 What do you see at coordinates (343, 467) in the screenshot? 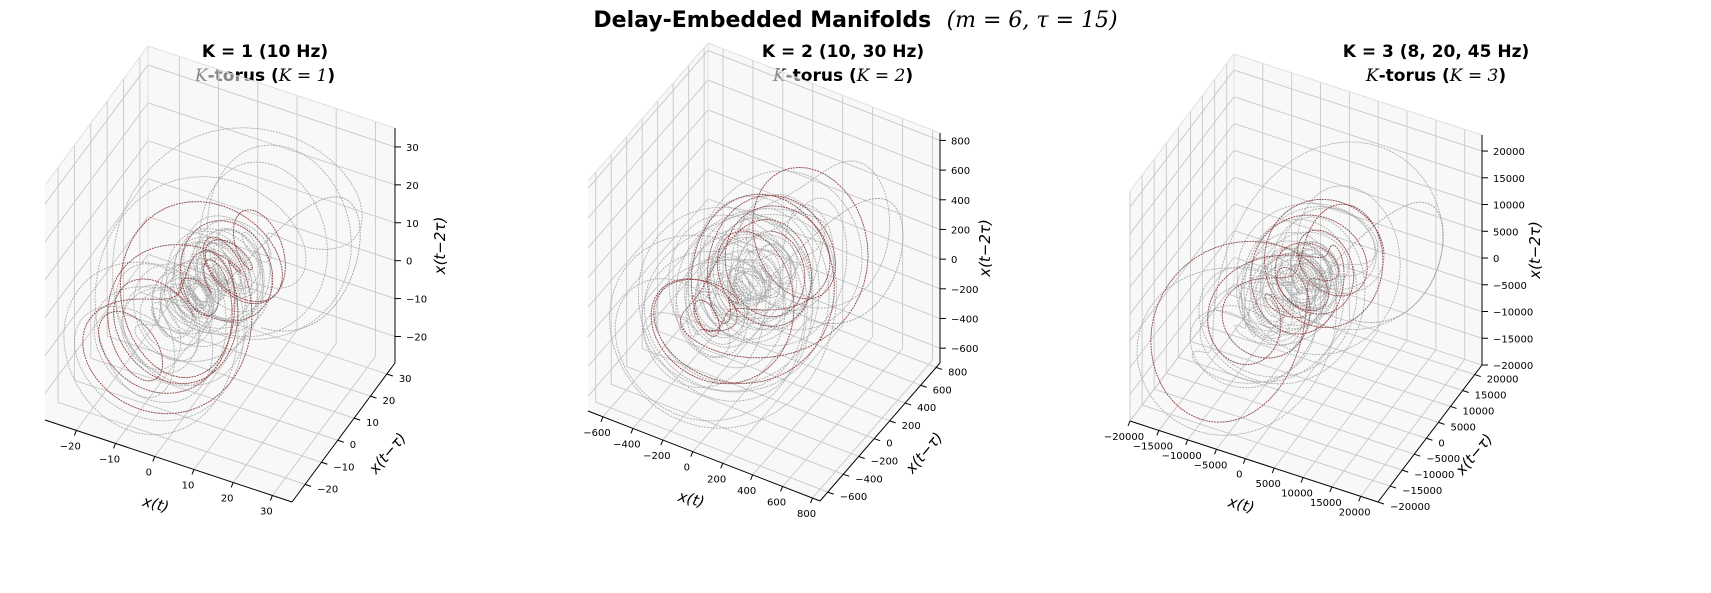
I see `y-tick-label: −10` at bounding box center [343, 467].